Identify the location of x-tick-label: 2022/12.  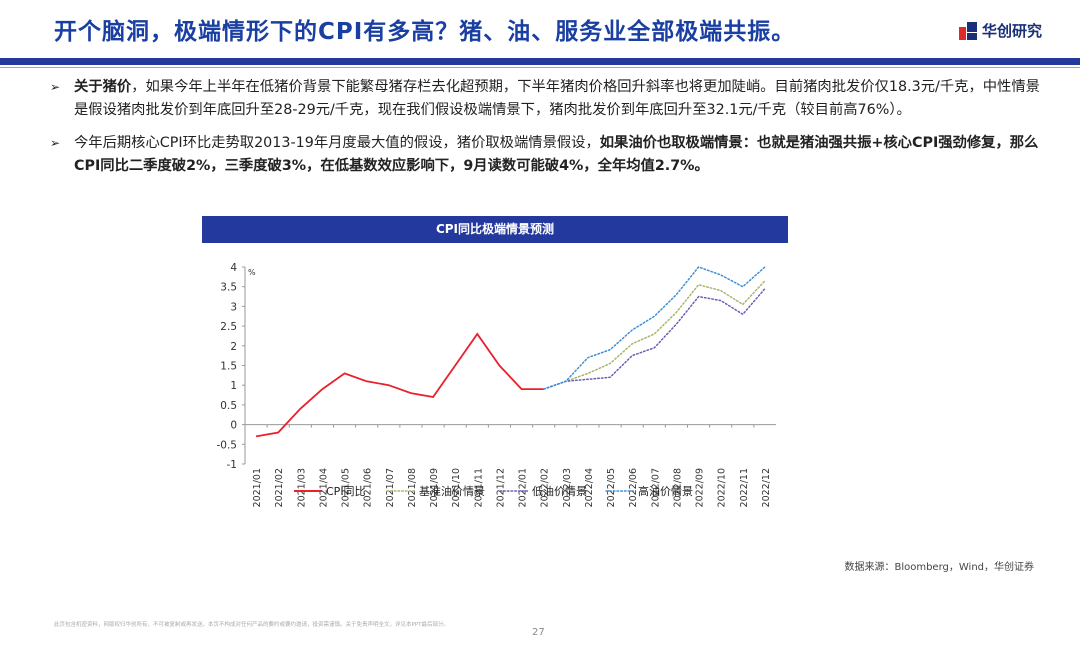
(766, 487).